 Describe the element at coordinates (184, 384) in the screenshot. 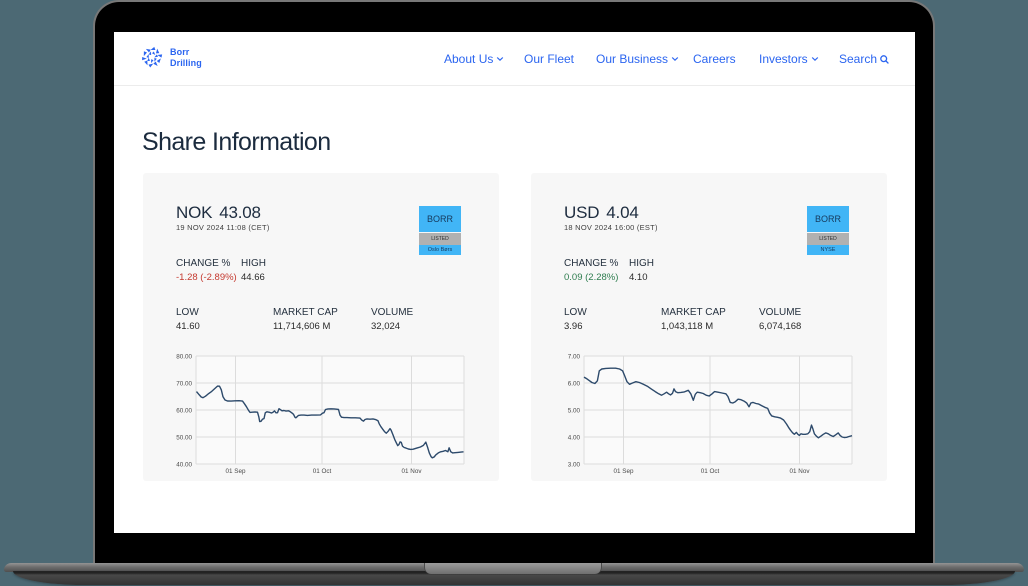

I see `svg-text: 70.00` at that location.